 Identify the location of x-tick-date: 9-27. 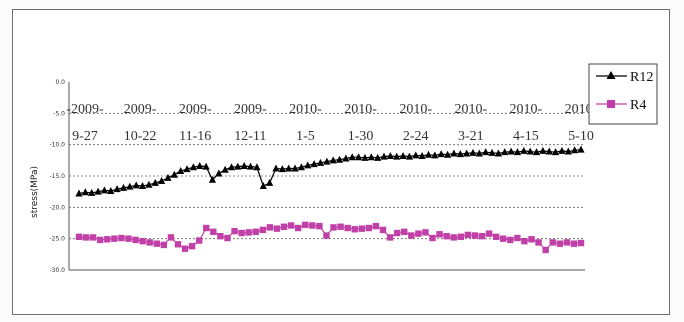
(85, 136).